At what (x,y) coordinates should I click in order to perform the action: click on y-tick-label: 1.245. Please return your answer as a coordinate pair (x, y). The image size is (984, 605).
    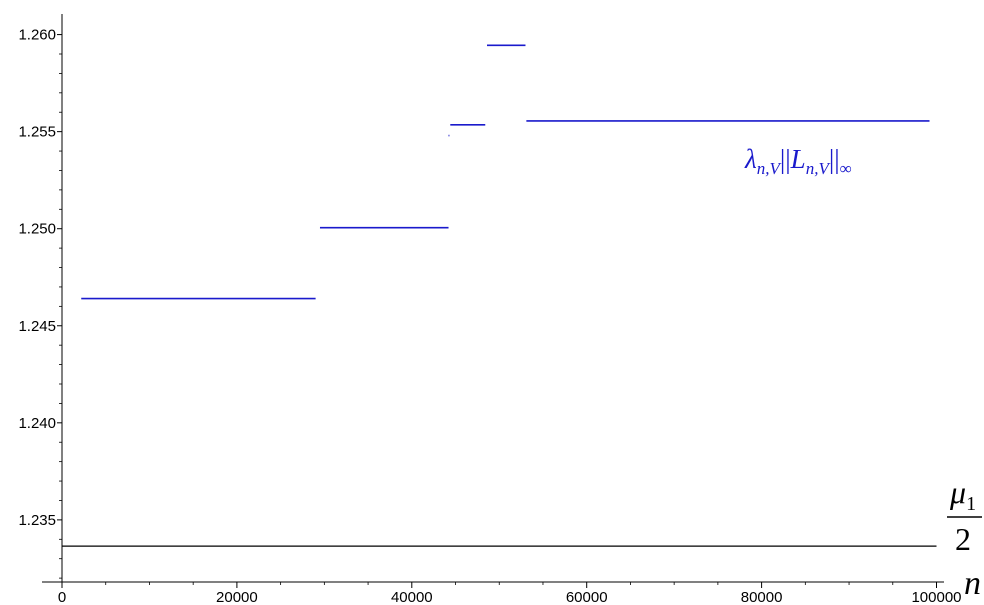
    Looking at the image, I should click on (37, 326).